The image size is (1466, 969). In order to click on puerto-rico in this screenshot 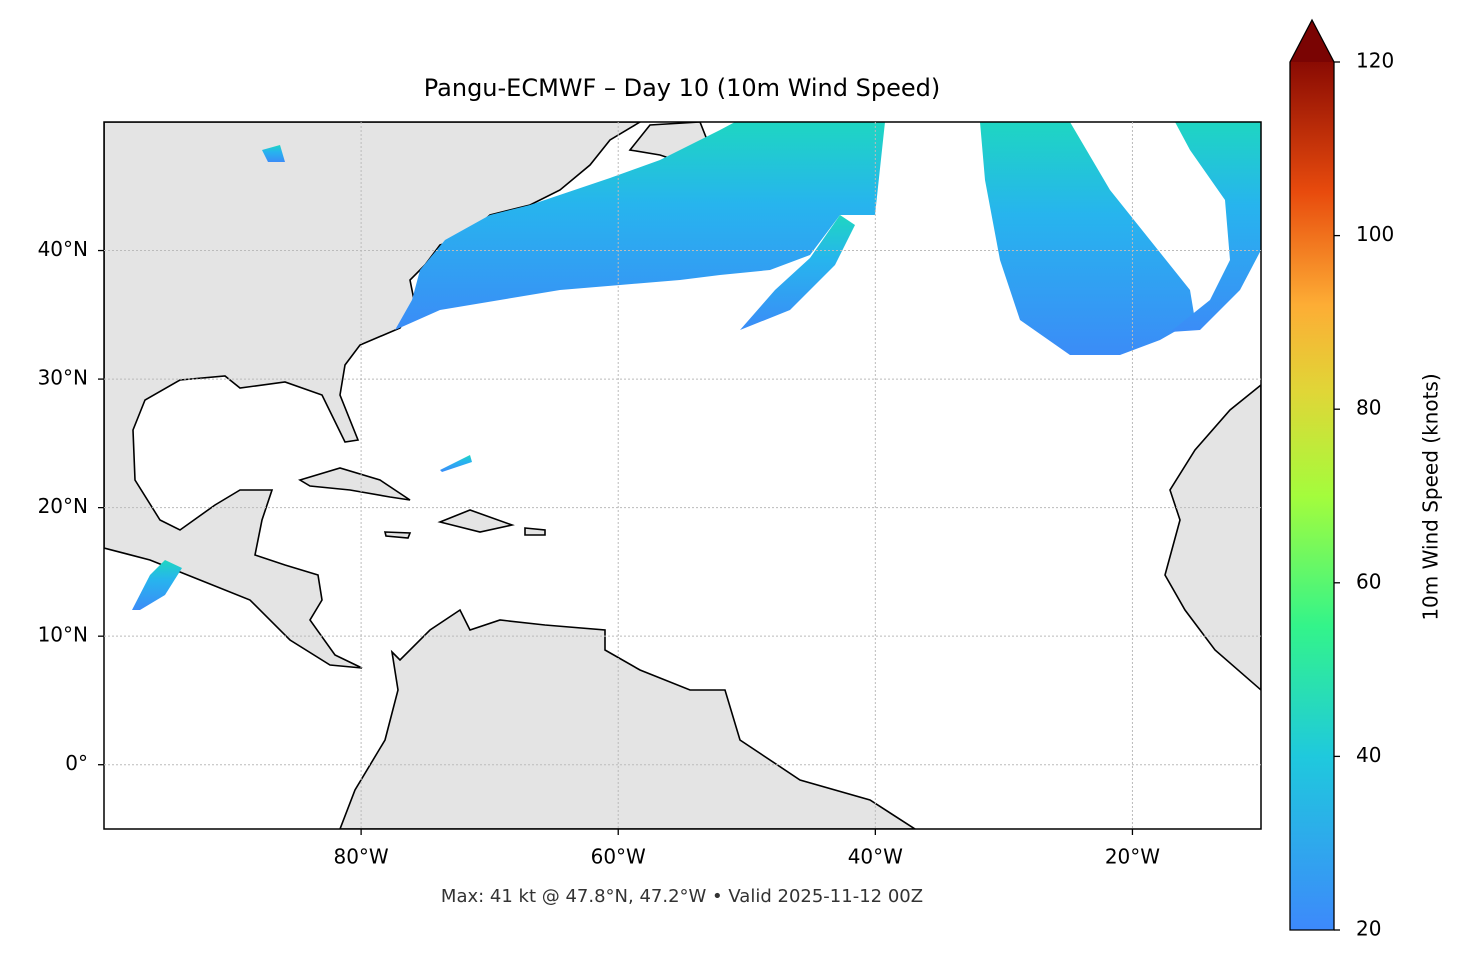, I will do `click(535, 531)`.